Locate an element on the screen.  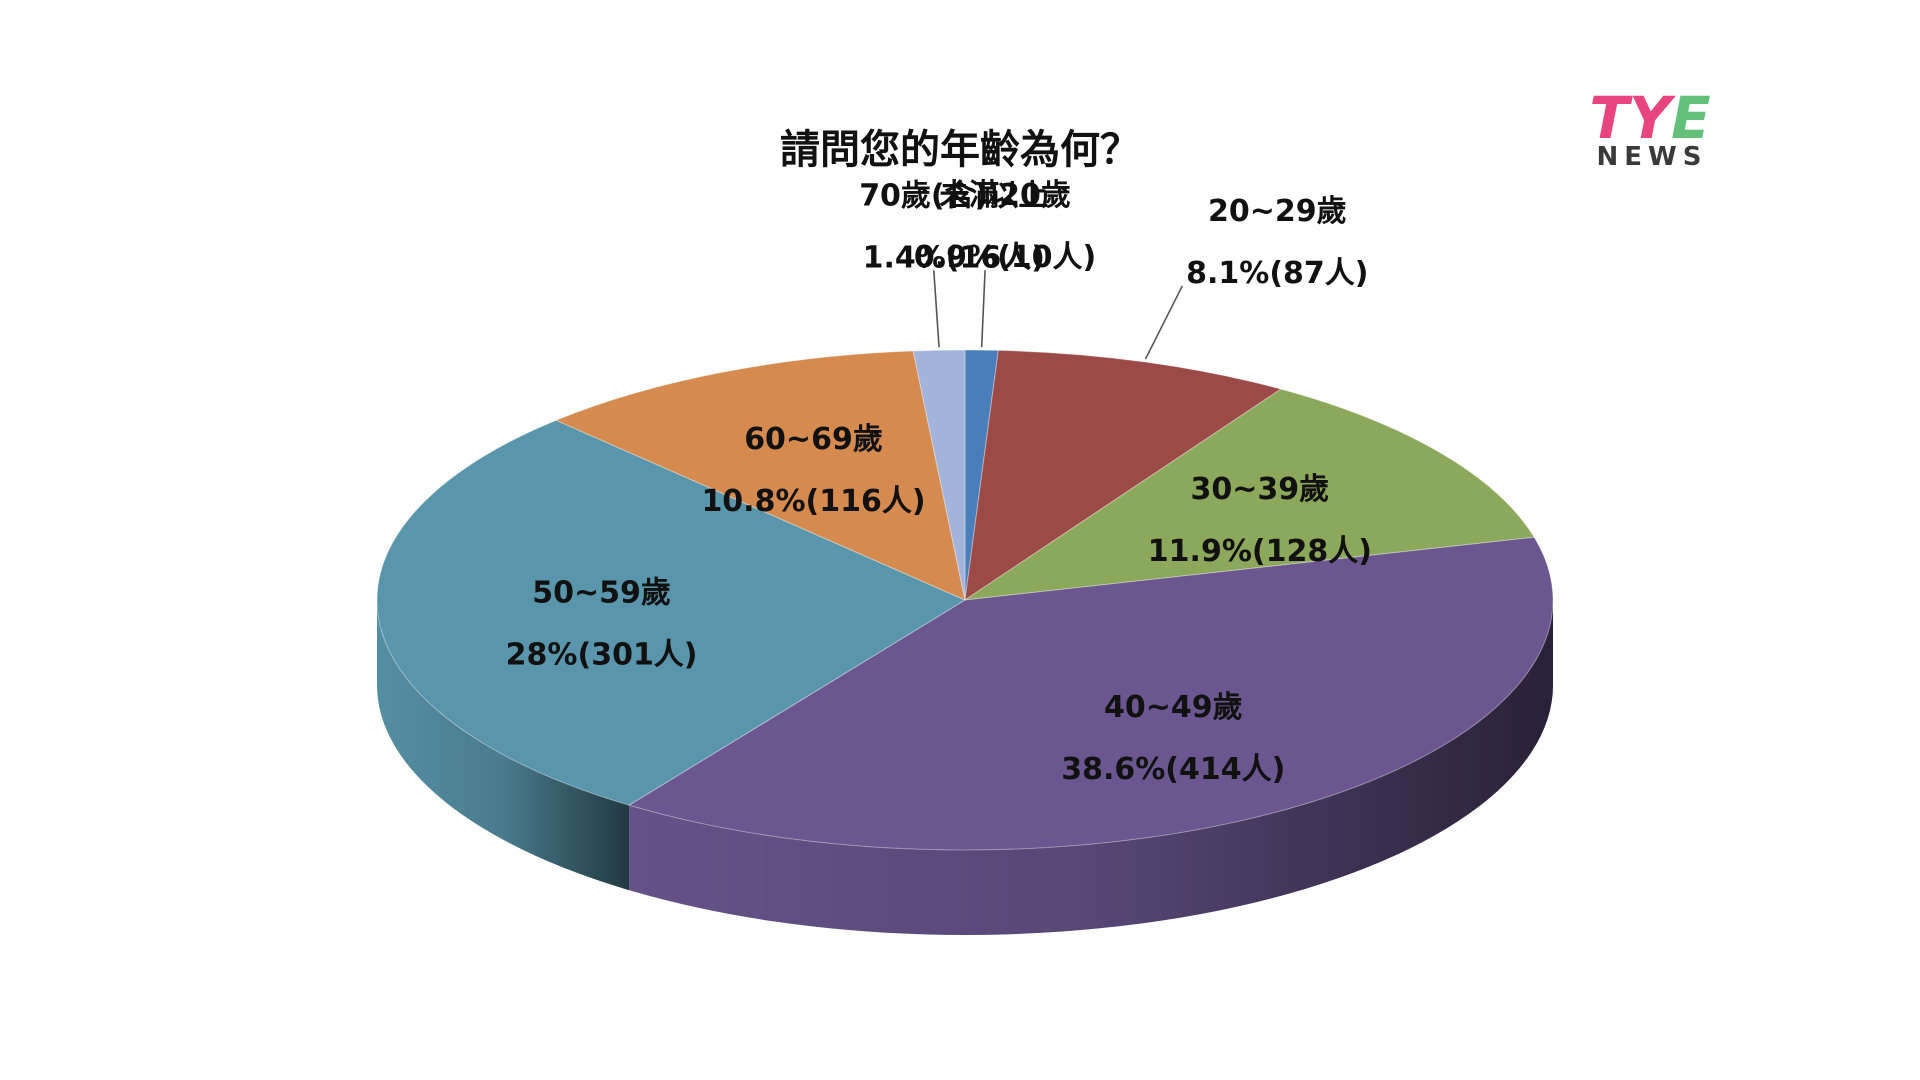
slice-category-label-60-to-69-5: 60~69歲 is located at coordinates (813, 439).